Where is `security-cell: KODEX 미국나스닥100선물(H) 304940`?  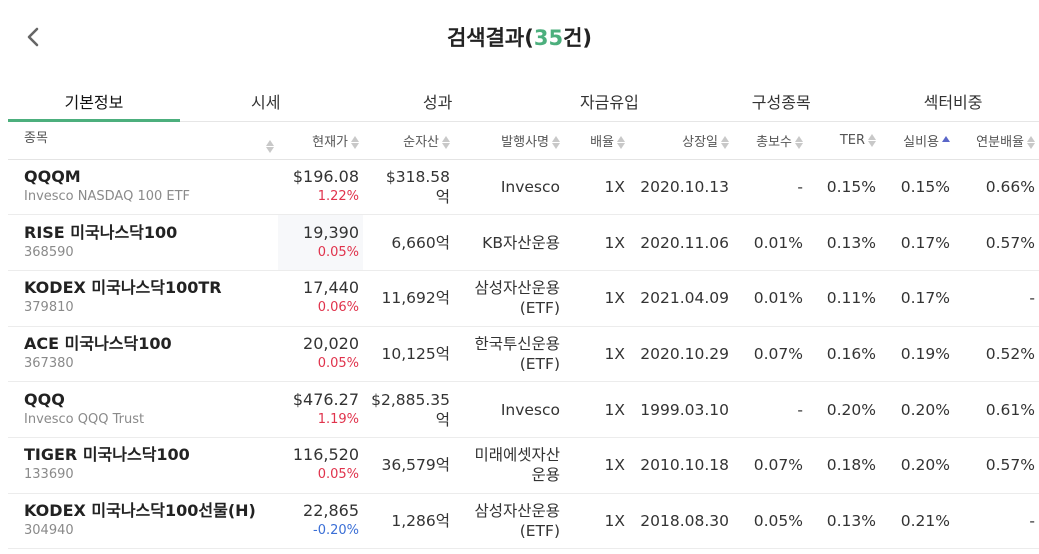
security-cell: KODEX 미국나스닥100선물(H) 304940 is located at coordinates (143, 521).